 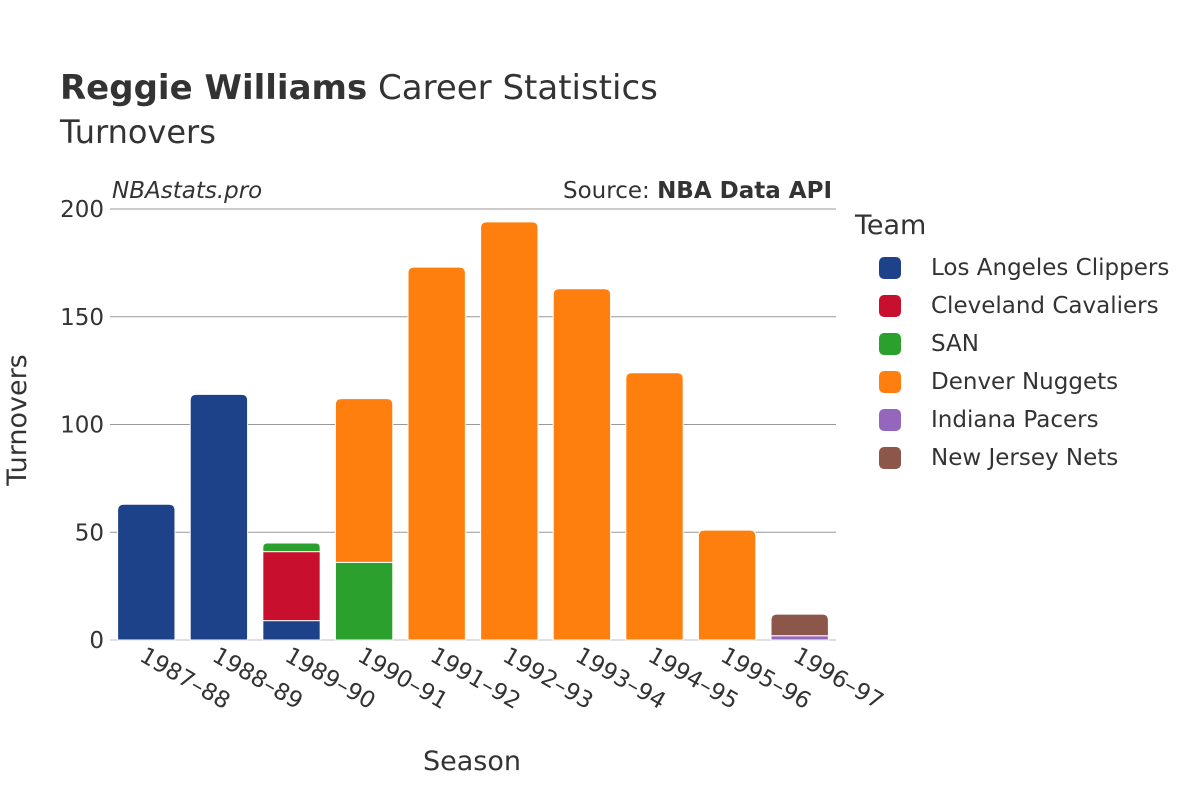 I want to click on source-prefix: Source:, so click(x=610, y=191).